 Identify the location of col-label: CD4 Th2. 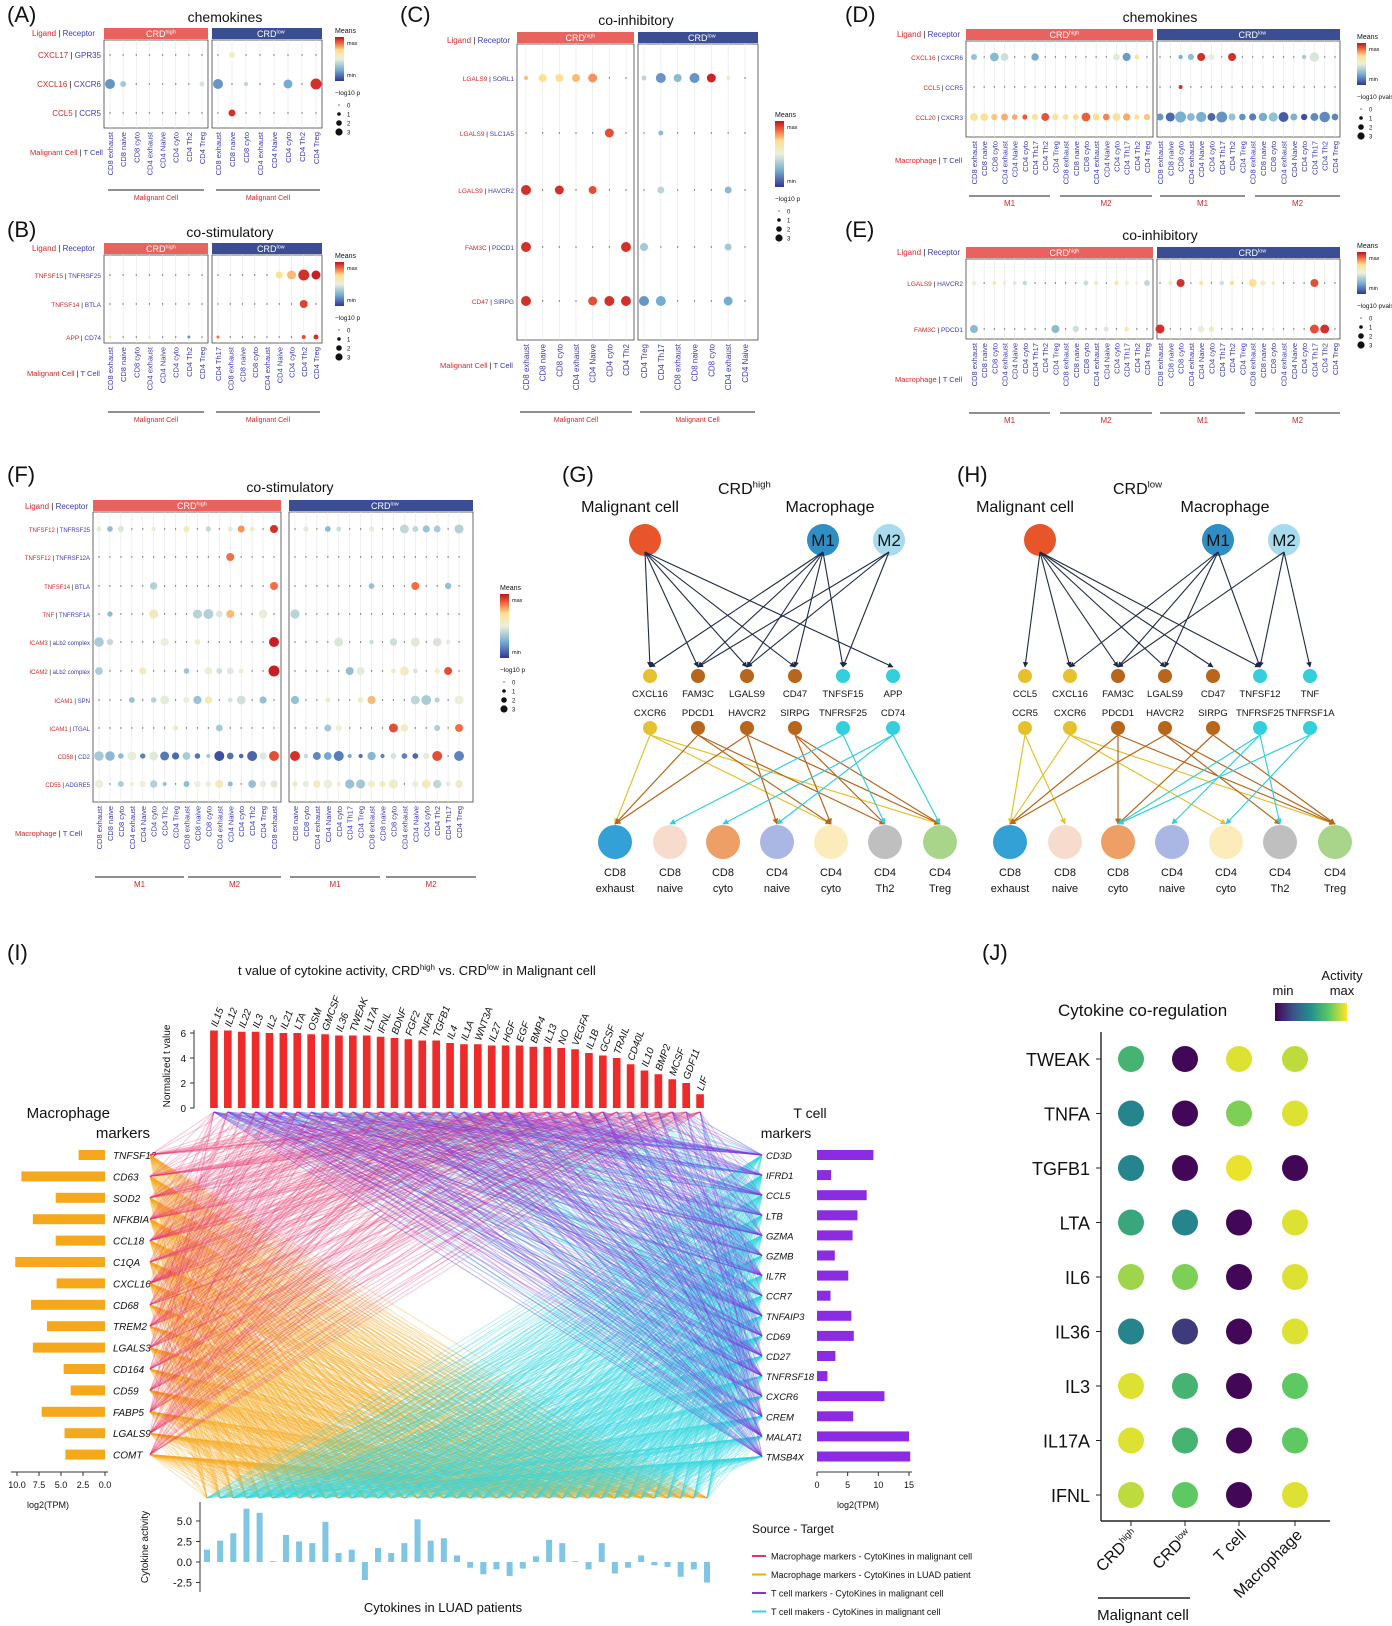
(1045, 358).